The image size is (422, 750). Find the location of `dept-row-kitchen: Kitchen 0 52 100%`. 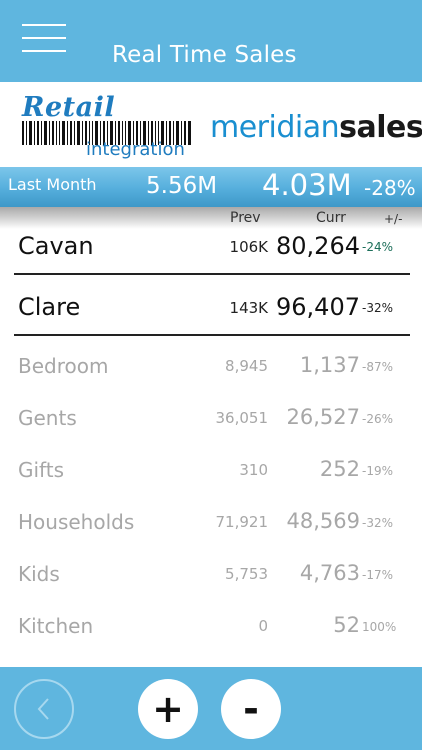

dept-row-kitchen: Kitchen 0 52 100% is located at coordinates (211, 626).